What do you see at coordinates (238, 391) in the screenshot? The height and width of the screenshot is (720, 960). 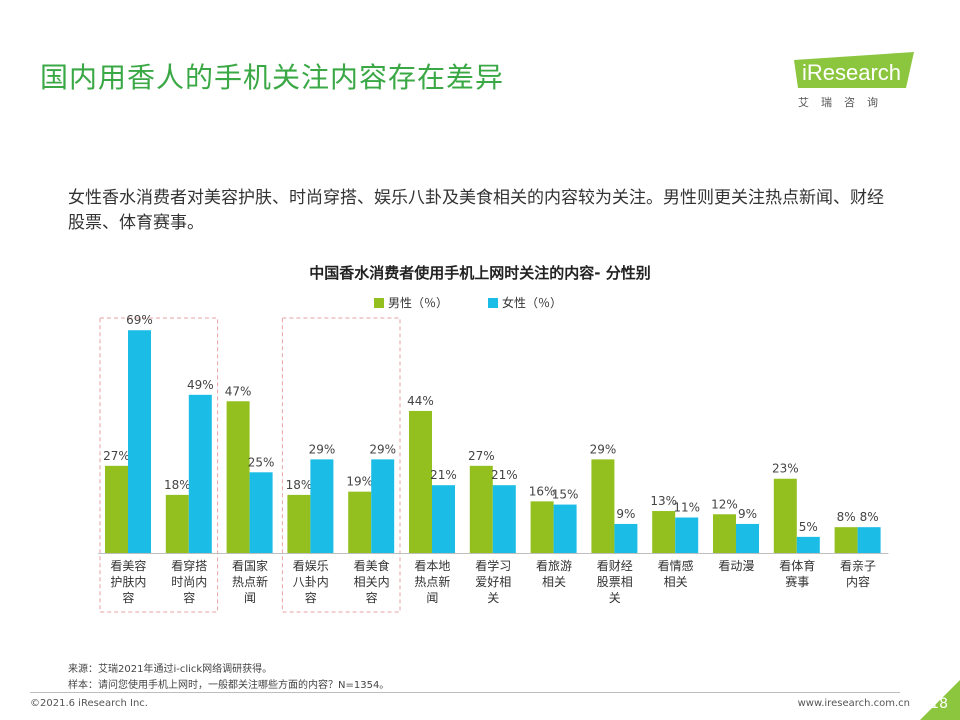 I see `data-label-male-2: 47%` at bounding box center [238, 391].